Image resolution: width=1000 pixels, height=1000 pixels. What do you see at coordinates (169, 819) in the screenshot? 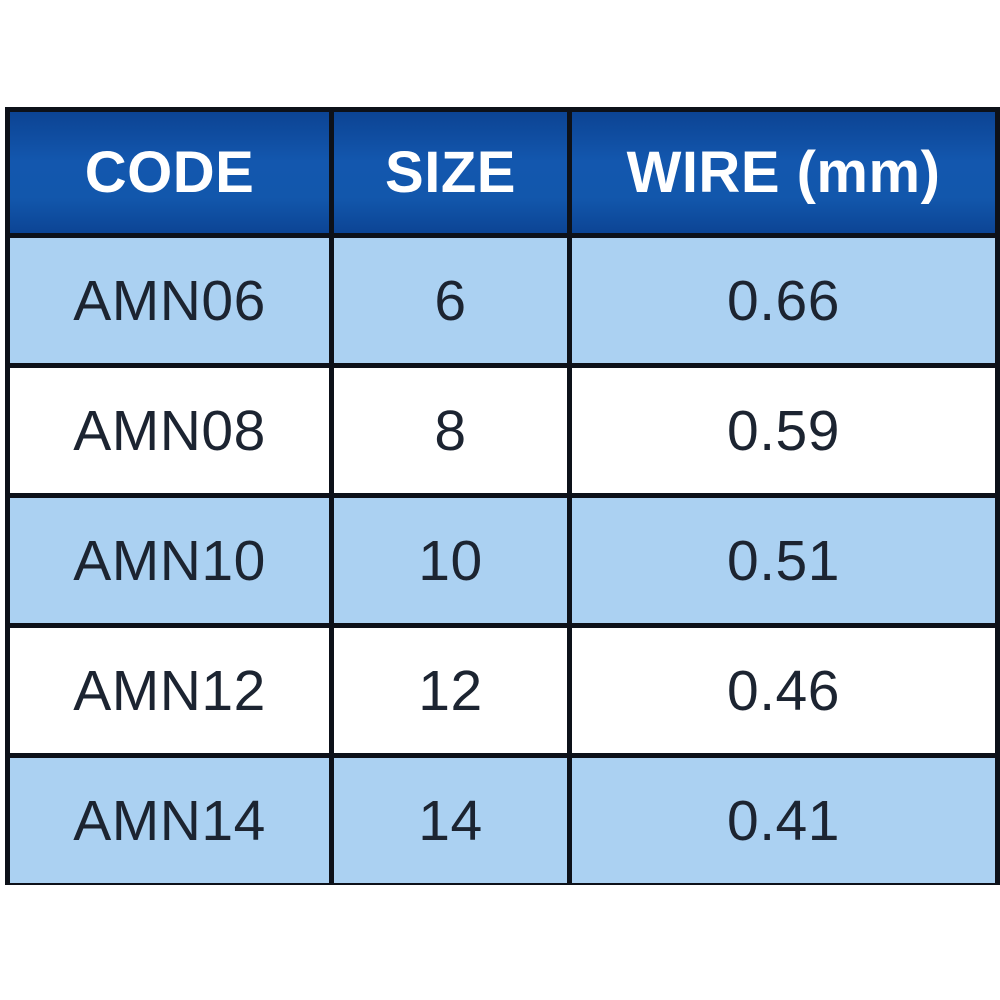
I see `cell-code: AMN14` at bounding box center [169, 819].